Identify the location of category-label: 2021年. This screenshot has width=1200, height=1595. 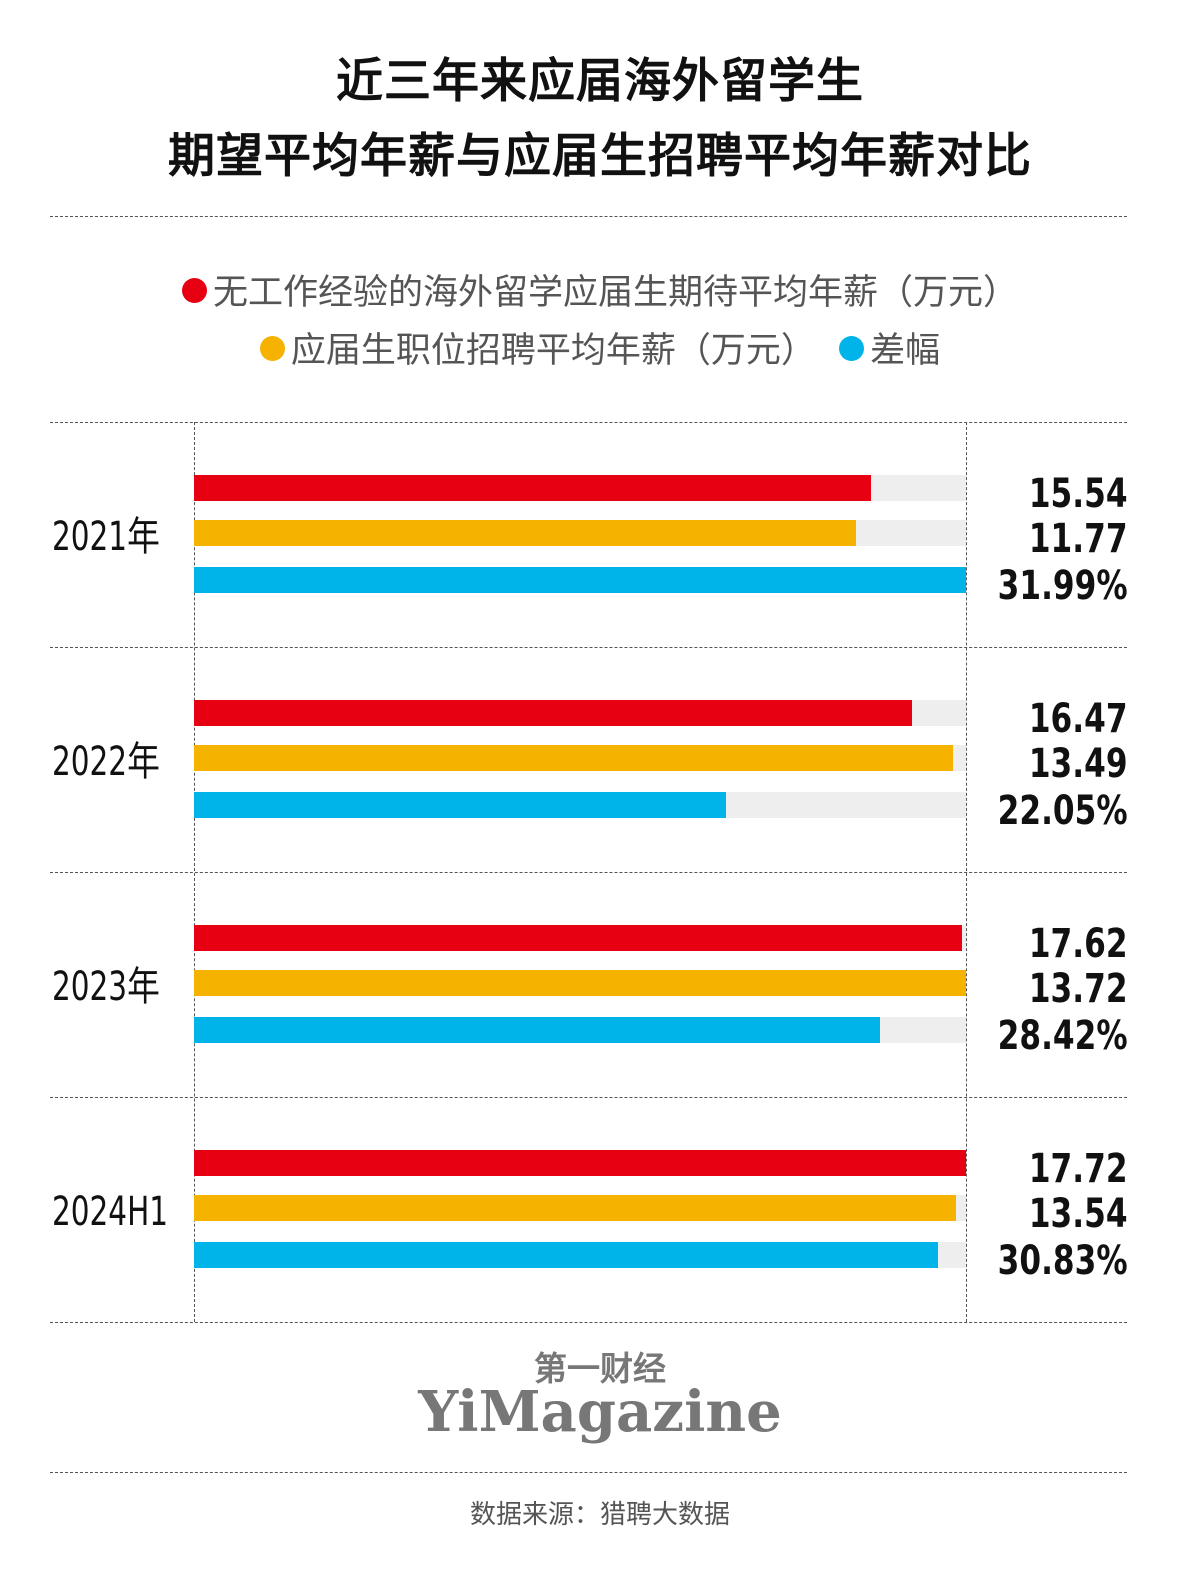
(106, 537).